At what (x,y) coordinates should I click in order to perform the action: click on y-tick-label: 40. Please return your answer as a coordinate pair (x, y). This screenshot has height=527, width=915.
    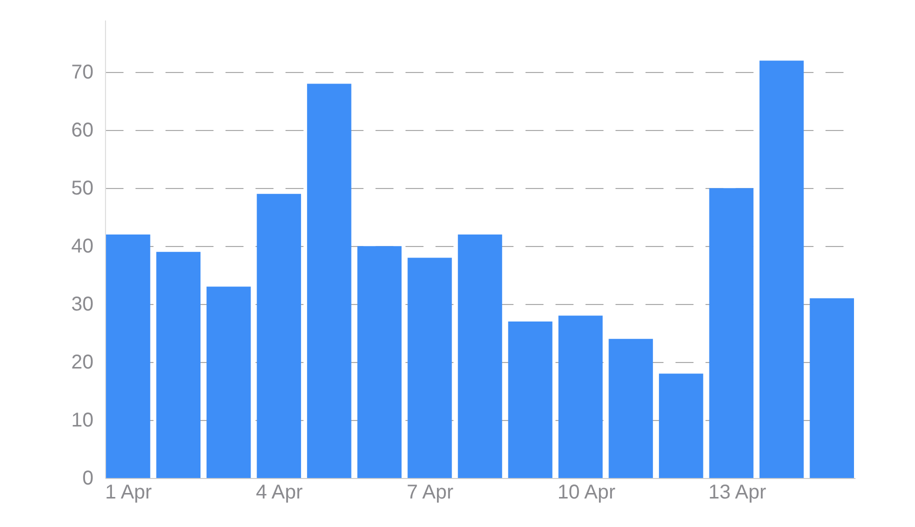
    Looking at the image, I should click on (82, 247).